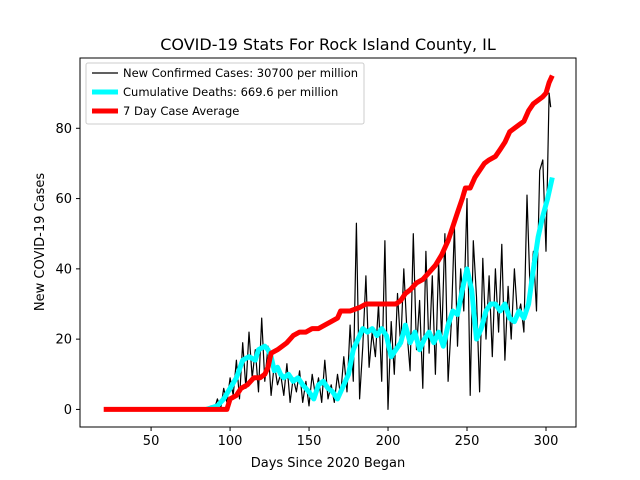 The width and height of the screenshot is (640, 480). Describe the element at coordinates (151, 441) in the screenshot. I see `x-tick-label: 50` at that location.